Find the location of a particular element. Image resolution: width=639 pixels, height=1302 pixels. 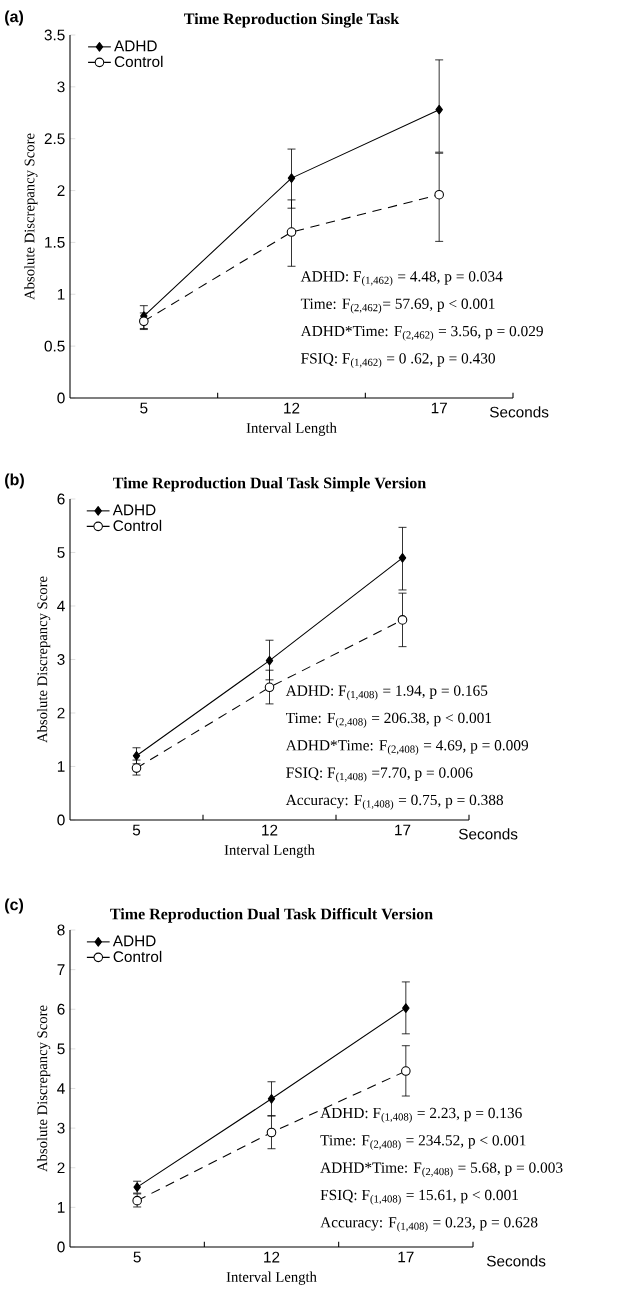

annotation: ADHD*Time: F$_{(2,462)}$ = 3.56, p = 0.029 is located at coordinates (421, 333).